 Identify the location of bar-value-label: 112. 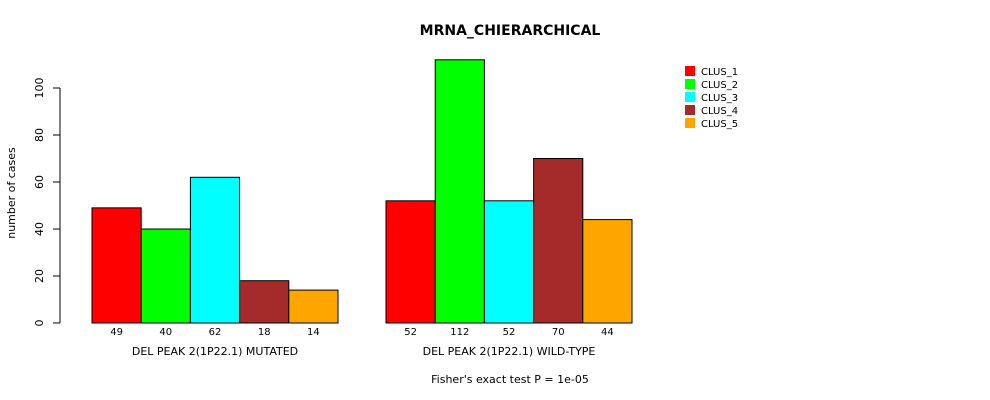
(459, 332).